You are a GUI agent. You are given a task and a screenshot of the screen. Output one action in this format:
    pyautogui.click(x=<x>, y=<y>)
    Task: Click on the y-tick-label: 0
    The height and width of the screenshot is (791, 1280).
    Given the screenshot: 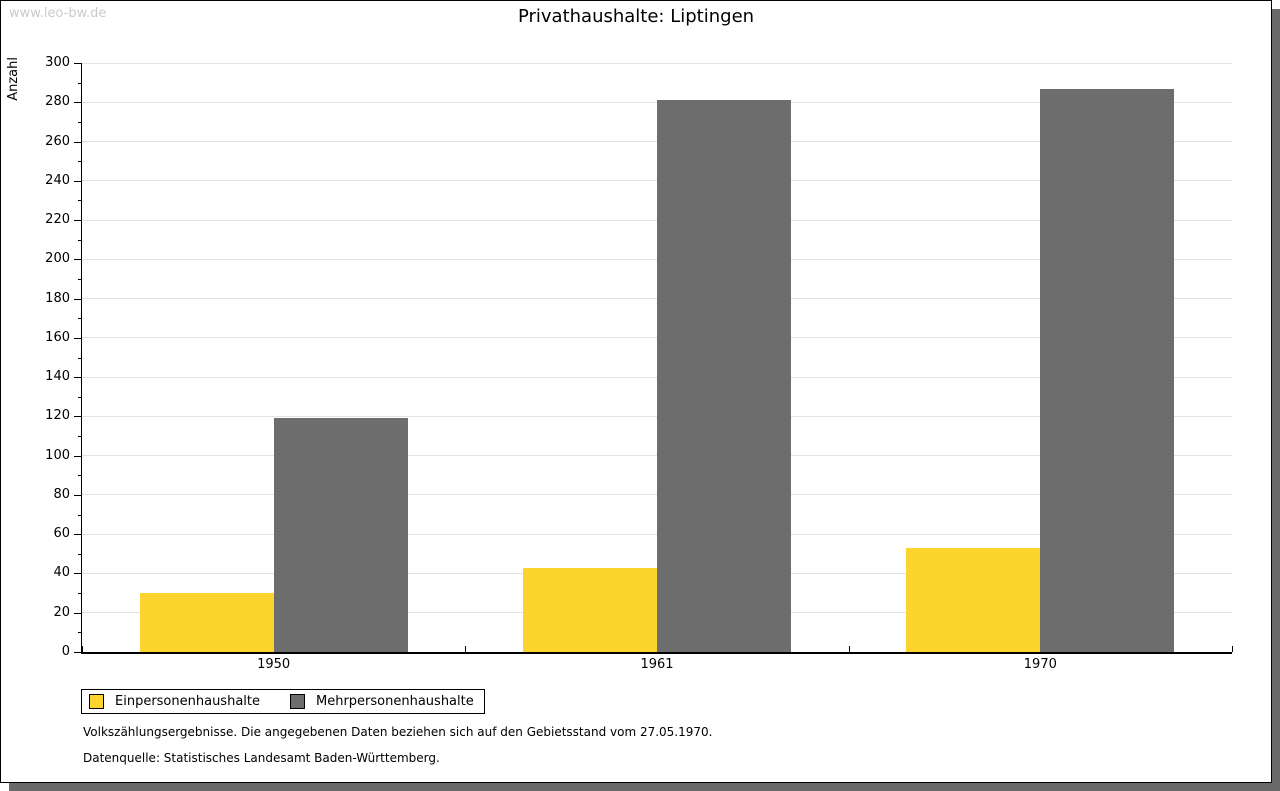 What is the action you would take?
    pyautogui.click(x=65, y=651)
    